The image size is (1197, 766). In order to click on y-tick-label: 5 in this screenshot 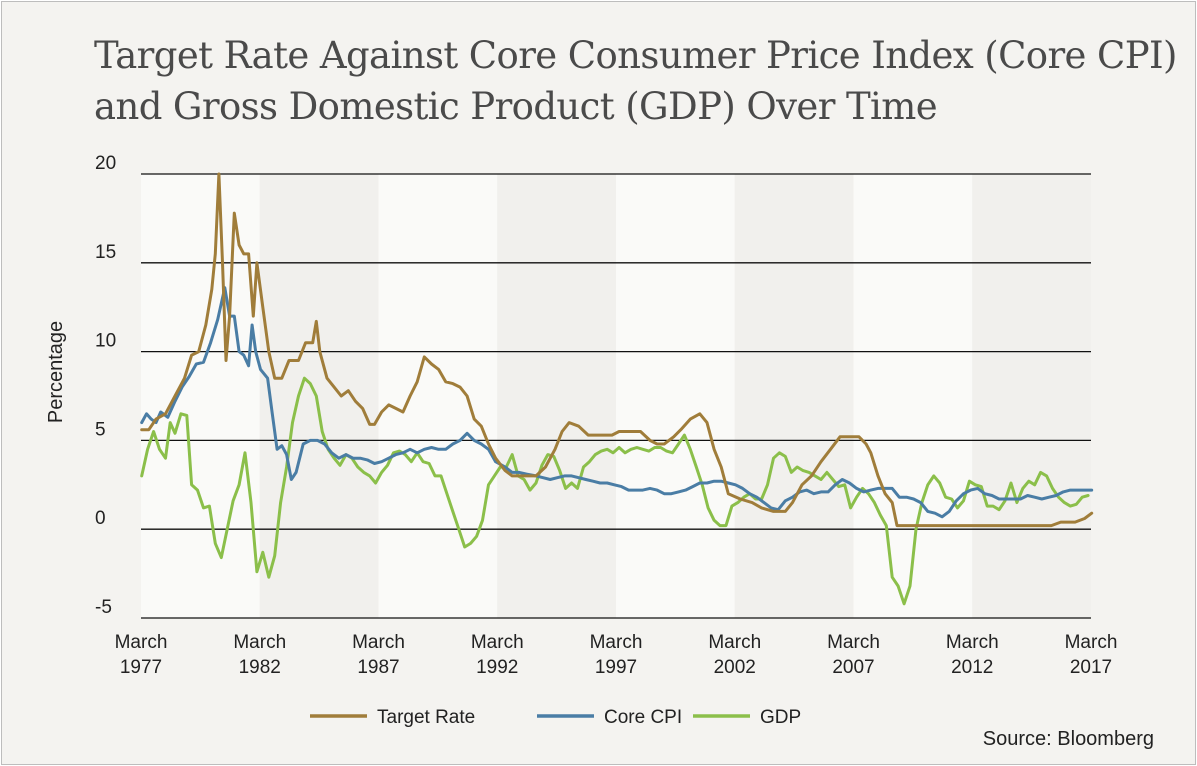, I will do `click(100, 429)`.